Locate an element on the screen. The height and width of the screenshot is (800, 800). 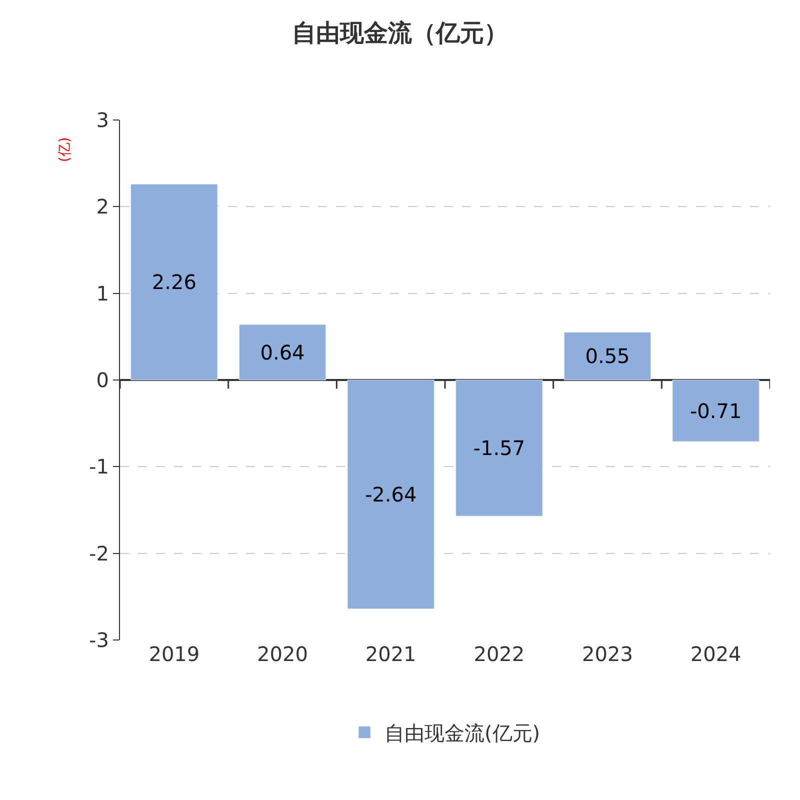
x-tick-label: 2023 is located at coordinates (607, 654).